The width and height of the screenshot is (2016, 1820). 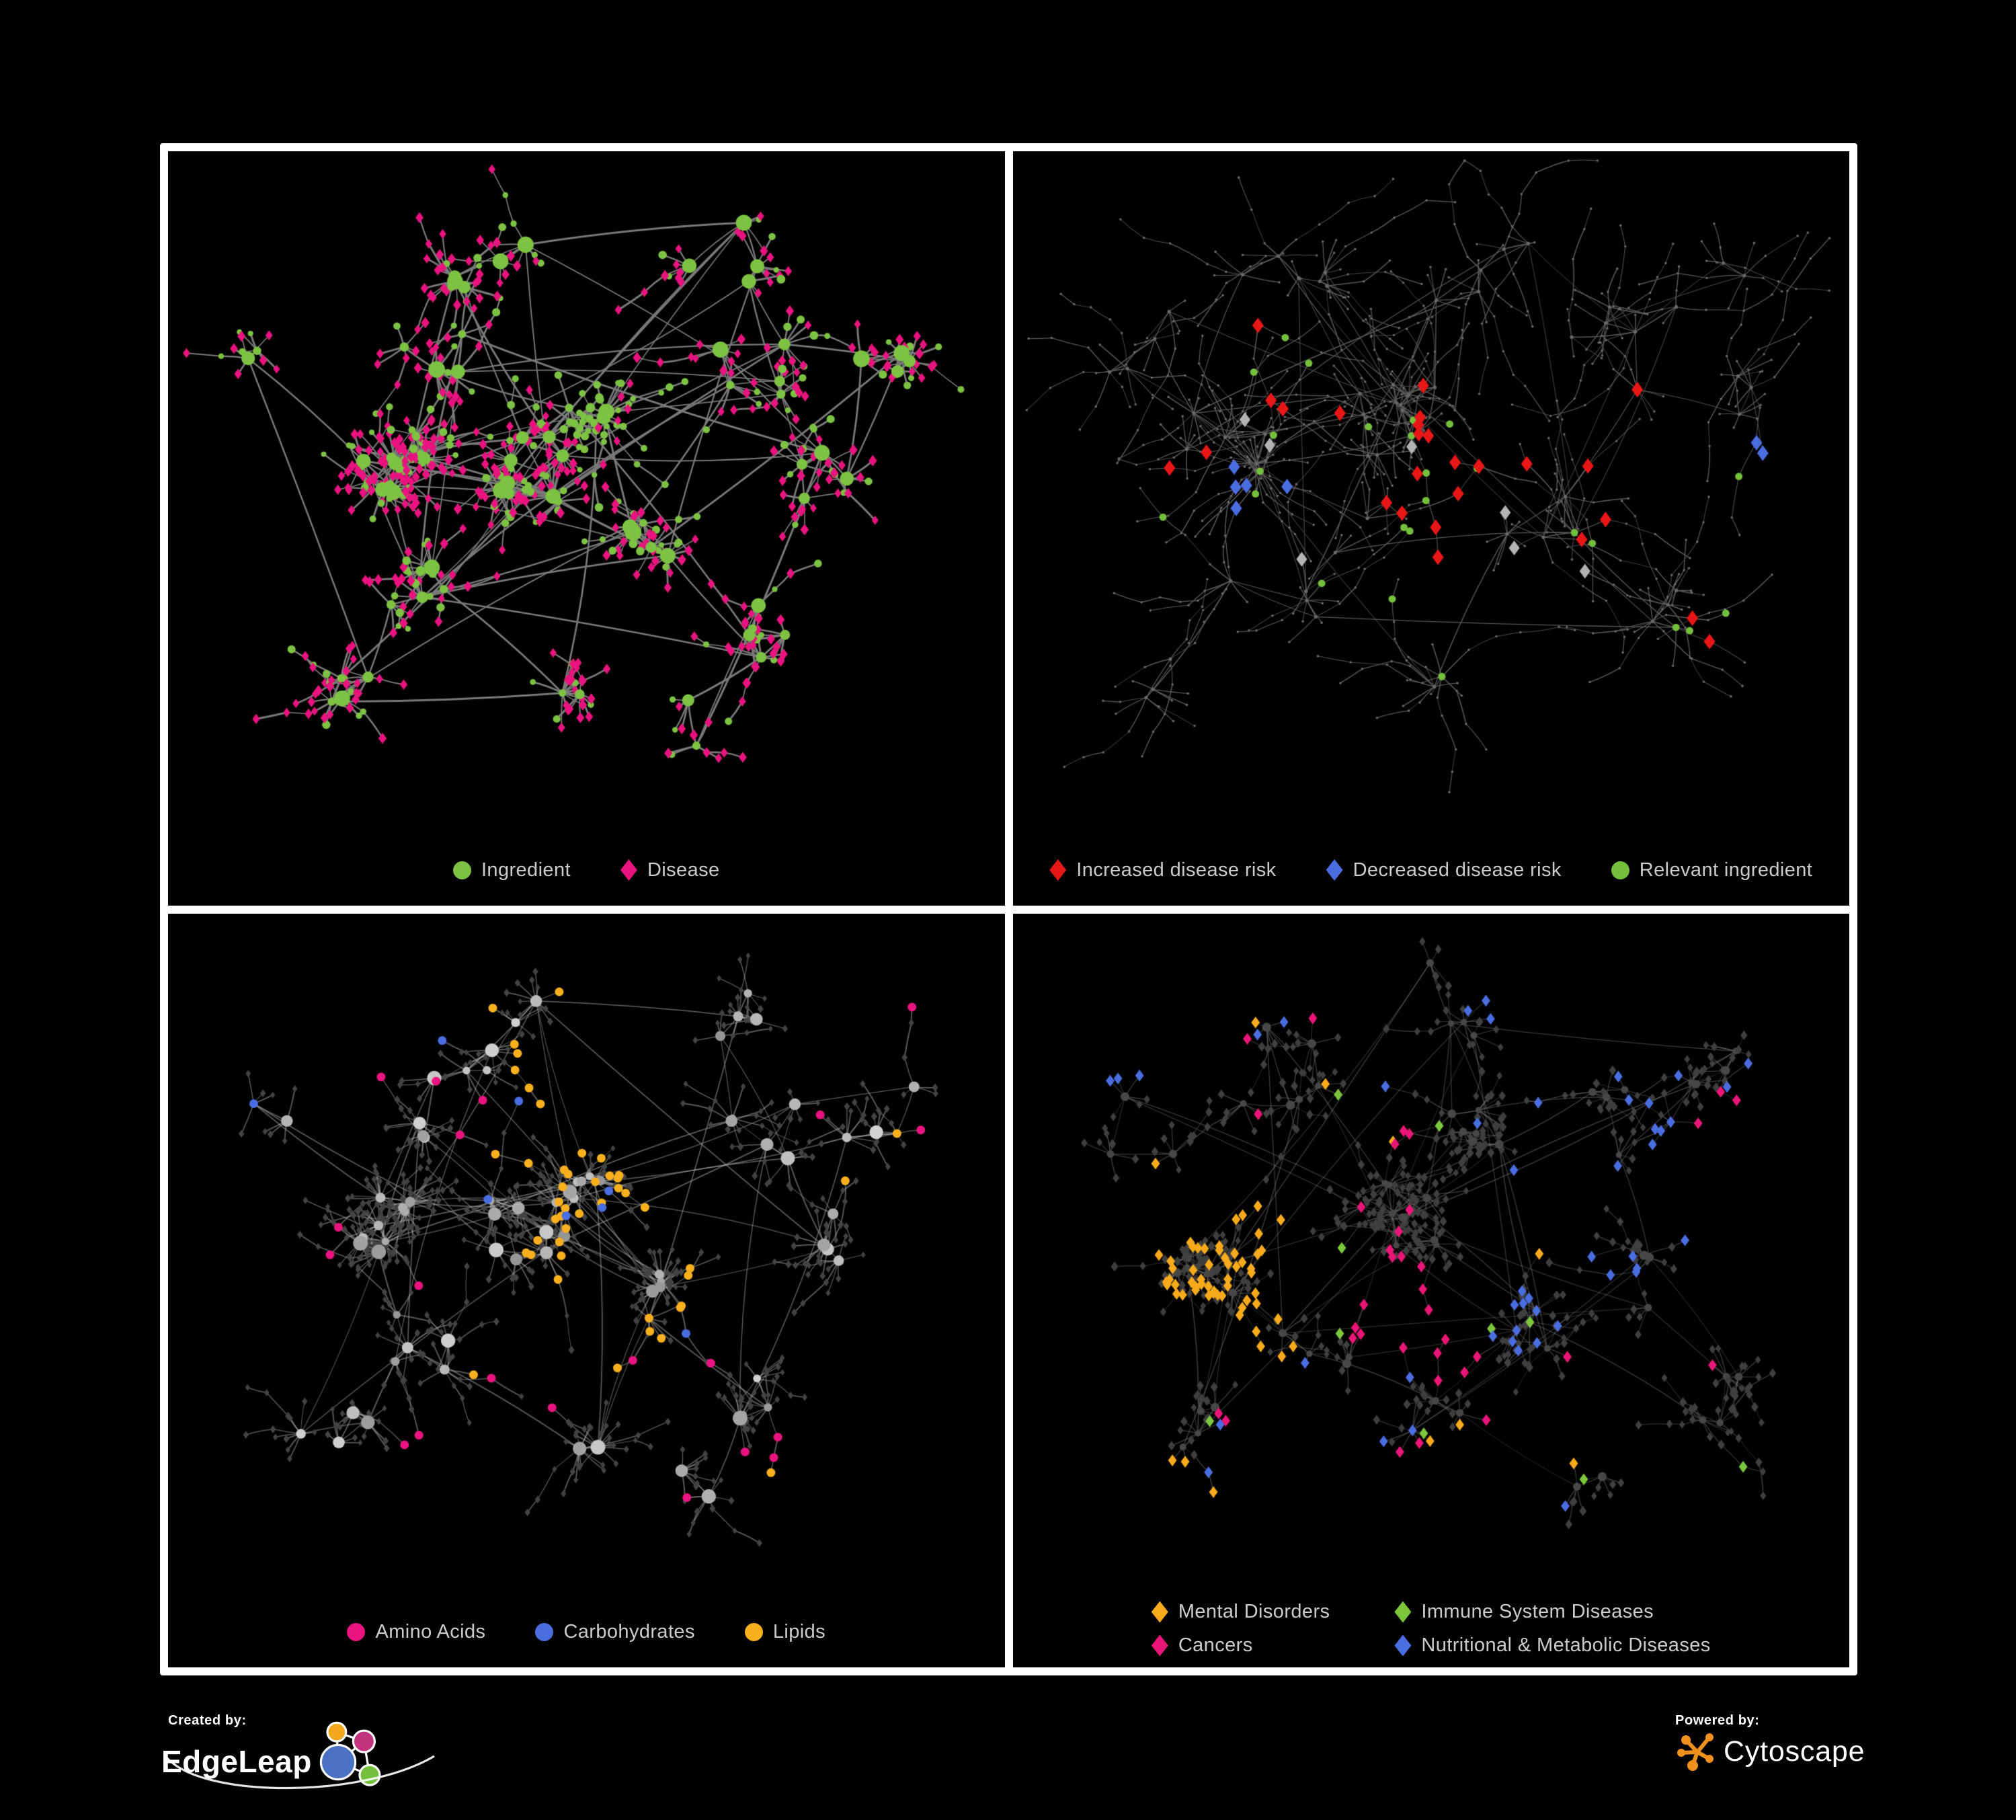 I want to click on legend-label: Ingredient, so click(x=526, y=870).